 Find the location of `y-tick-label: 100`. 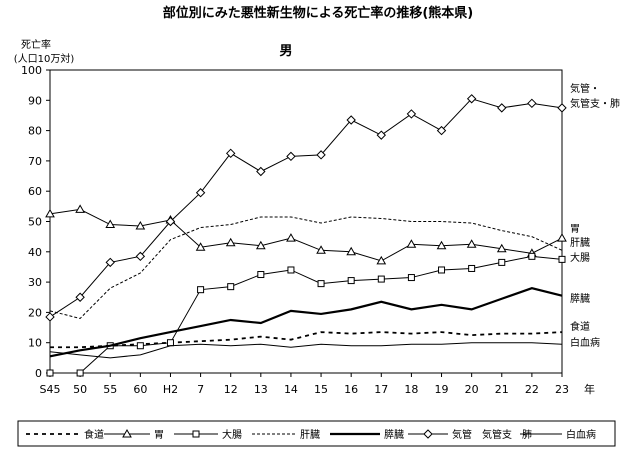

y-tick-label: 100 is located at coordinates (31, 70).